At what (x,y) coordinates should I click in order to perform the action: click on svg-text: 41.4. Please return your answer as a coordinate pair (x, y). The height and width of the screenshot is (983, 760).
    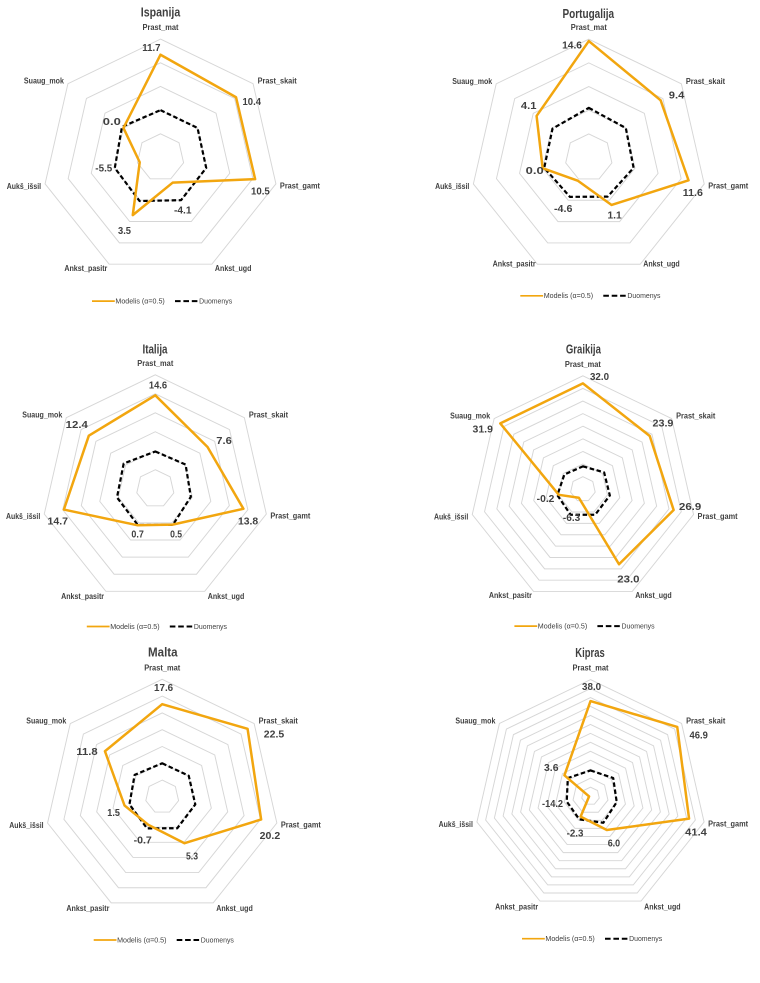
    Looking at the image, I should click on (696, 833).